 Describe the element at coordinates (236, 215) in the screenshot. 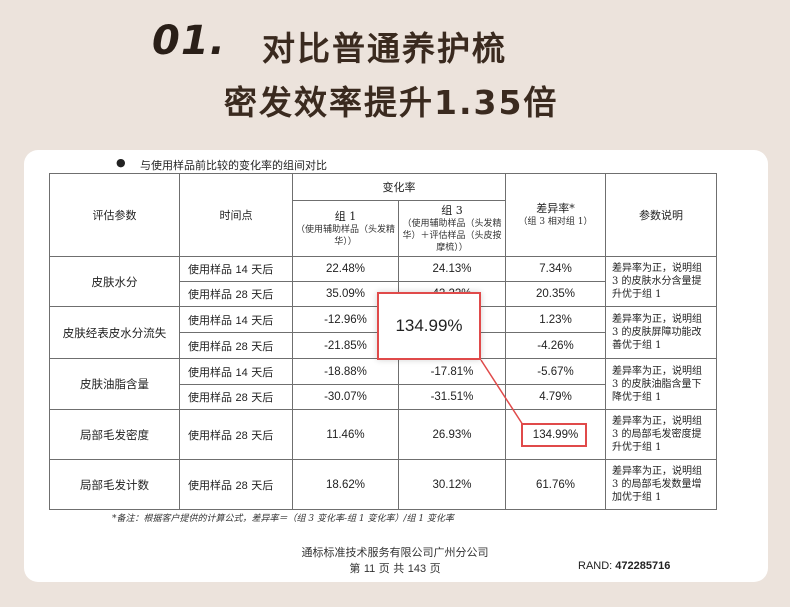

I see `header-time: 时间点` at that location.